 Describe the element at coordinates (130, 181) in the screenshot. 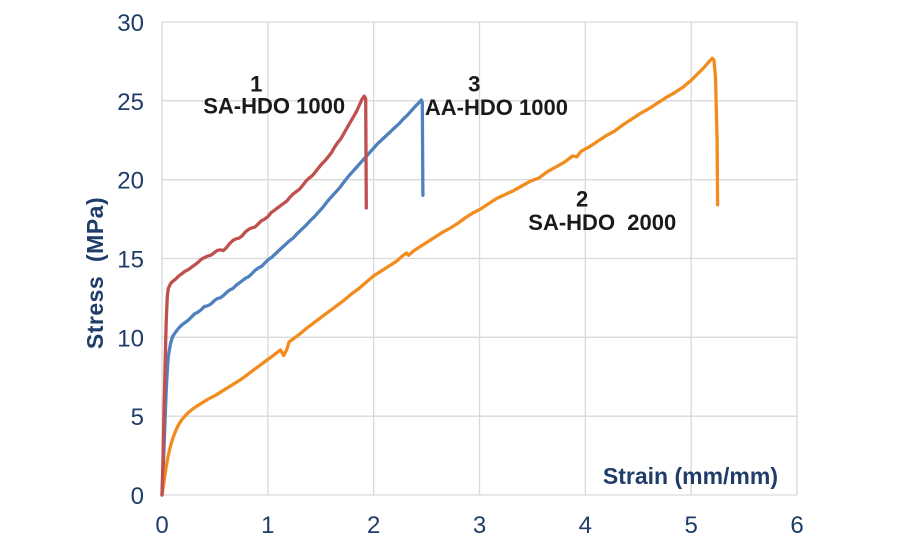

I see `y-tick-label: 20` at that location.